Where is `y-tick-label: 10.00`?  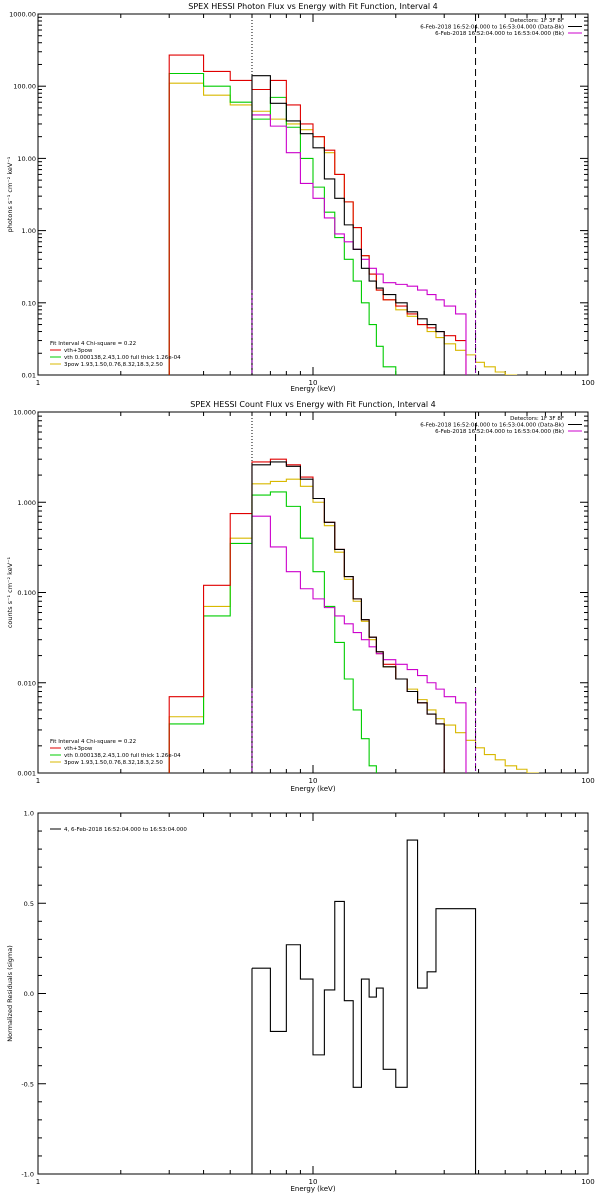 y-tick-label: 10.00 is located at coordinates (26, 159).